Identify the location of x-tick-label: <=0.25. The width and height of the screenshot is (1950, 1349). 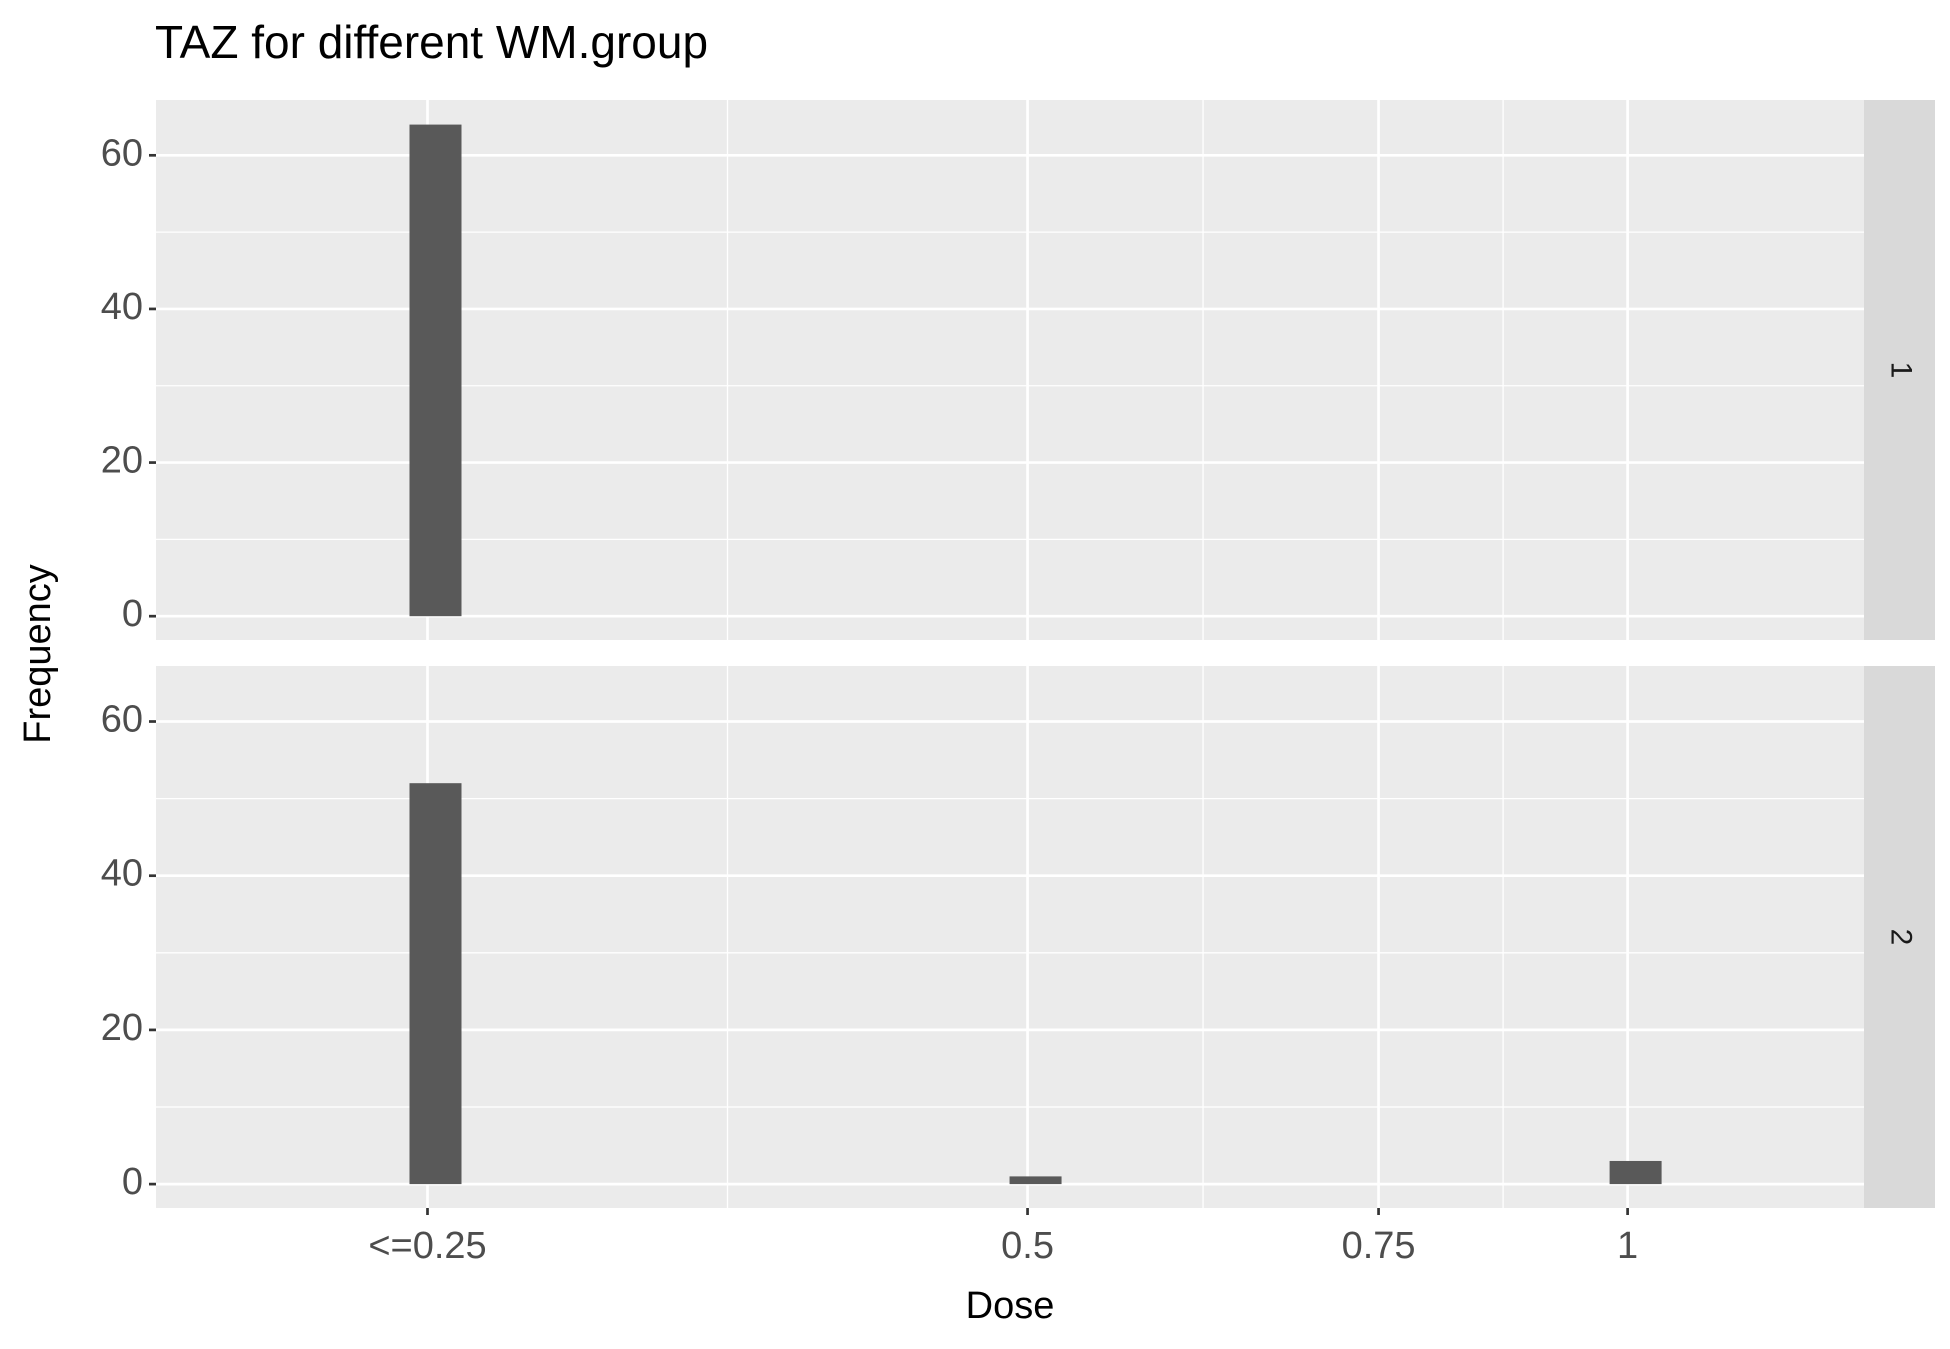
(427, 1246).